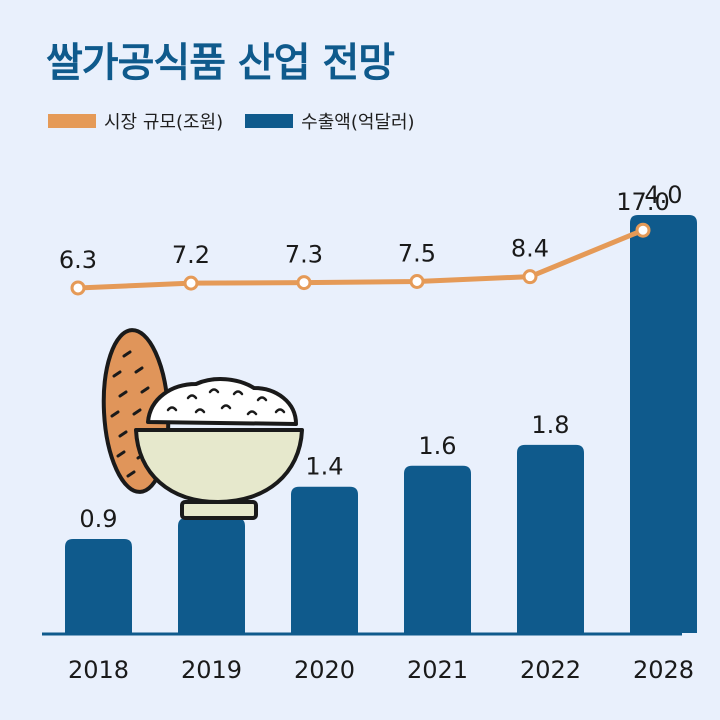 This screenshot has width=720, height=720. Describe the element at coordinates (643, 230) in the screenshot. I see `line-point-2028` at that location.